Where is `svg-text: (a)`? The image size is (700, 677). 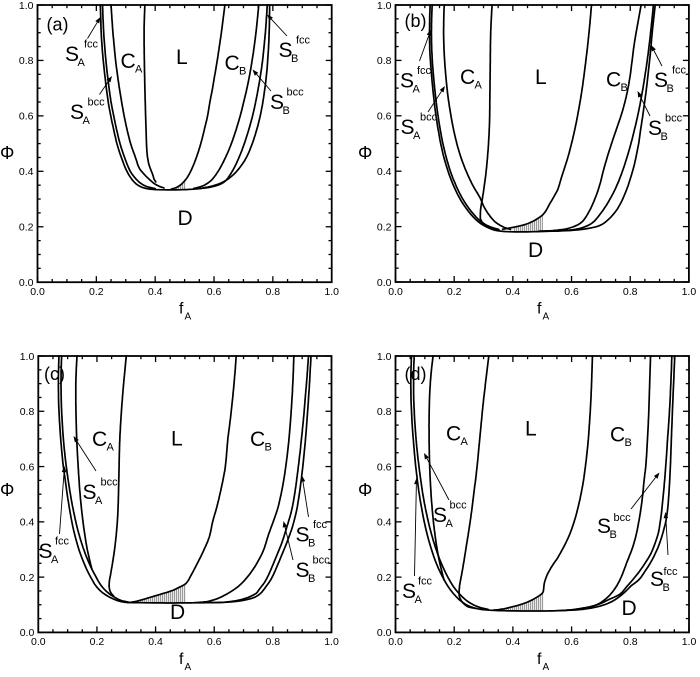
svg-text: (a) is located at coordinates (58, 25).